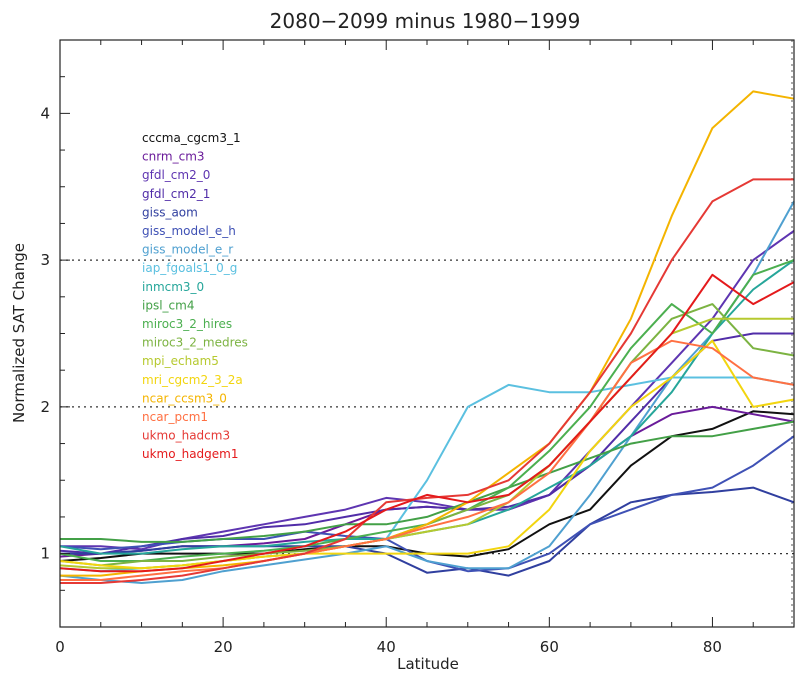  What do you see at coordinates (60, 647) in the screenshot?
I see `x-tick-label: 0` at bounding box center [60, 647].